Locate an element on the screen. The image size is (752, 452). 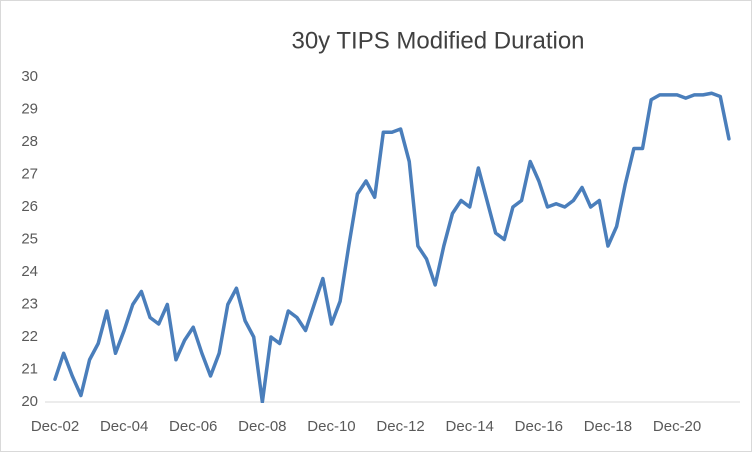
x-tick-label: Dec-06 is located at coordinates (193, 426).